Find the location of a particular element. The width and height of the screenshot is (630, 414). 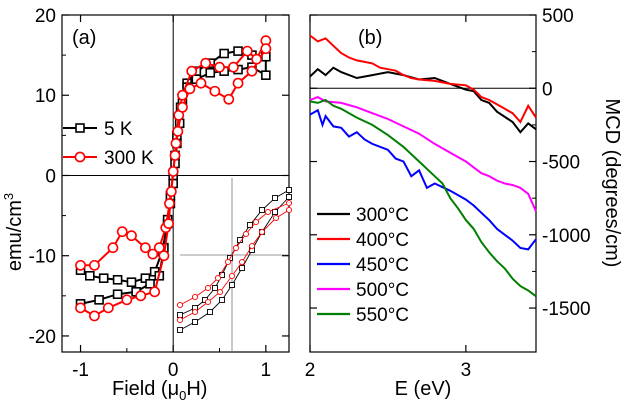

series-450-c is located at coordinates (423, 179).